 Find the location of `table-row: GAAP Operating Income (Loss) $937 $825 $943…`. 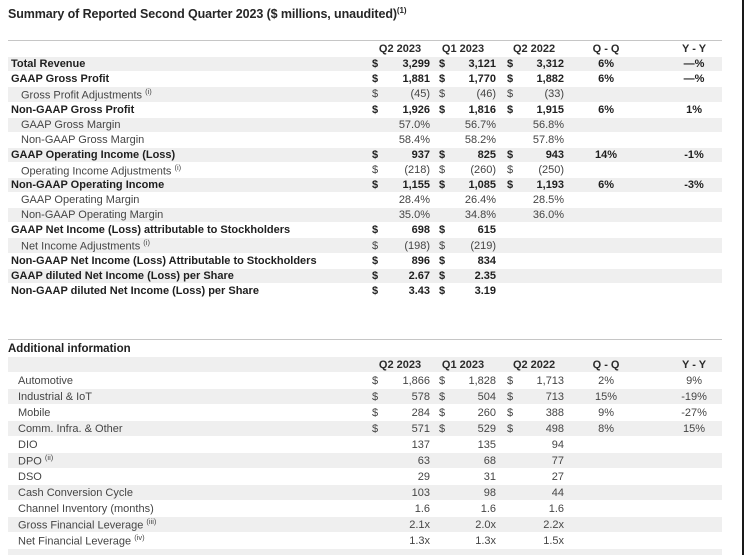

table-row: GAAP Operating Income (Loss) $937 $825 $943… is located at coordinates (365, 155).